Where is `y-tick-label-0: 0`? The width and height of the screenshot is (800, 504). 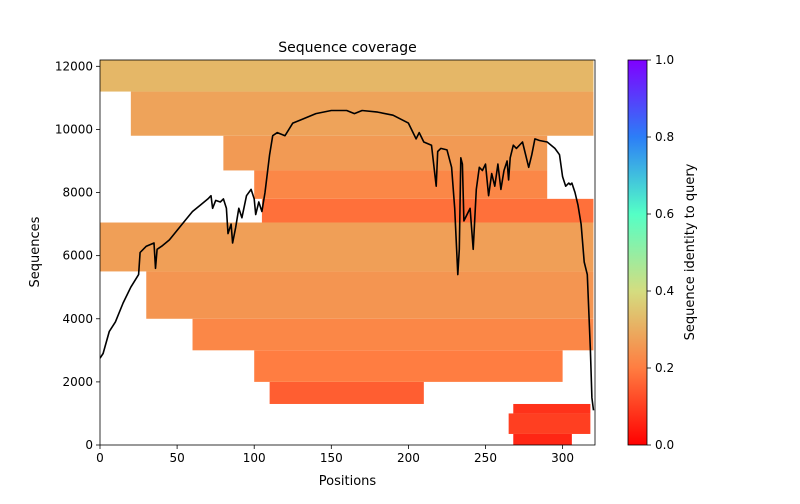
y-tick-label-0: 0 is located at coordinates (89, 445).